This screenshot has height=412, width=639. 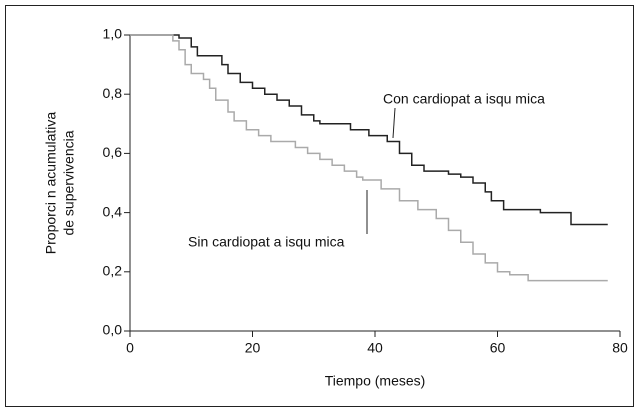 What do you see at coordinates (253, 348) in the screenshot?
I see `x-tick-label: 20` at bounding box center [253, 348].